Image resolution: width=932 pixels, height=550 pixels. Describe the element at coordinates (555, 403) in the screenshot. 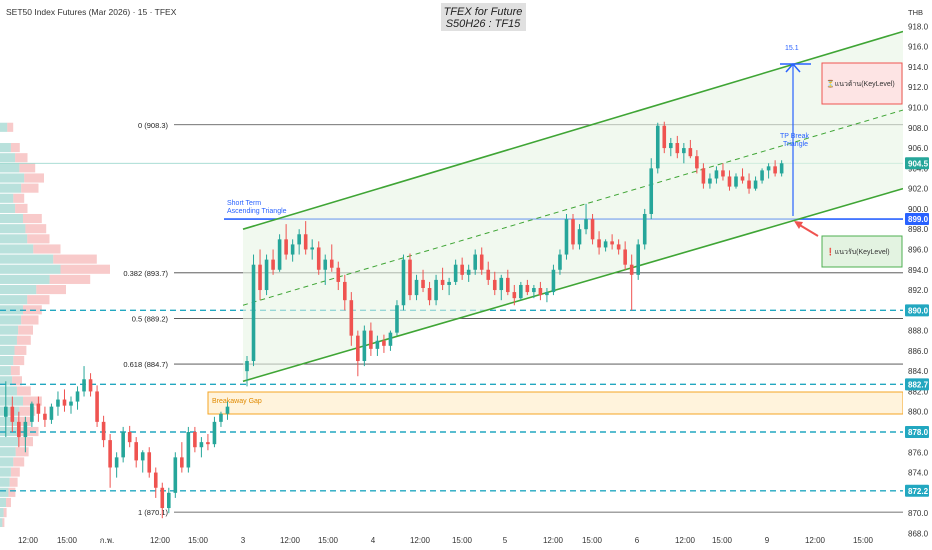

I see `breakaway-gap-box` at that location.